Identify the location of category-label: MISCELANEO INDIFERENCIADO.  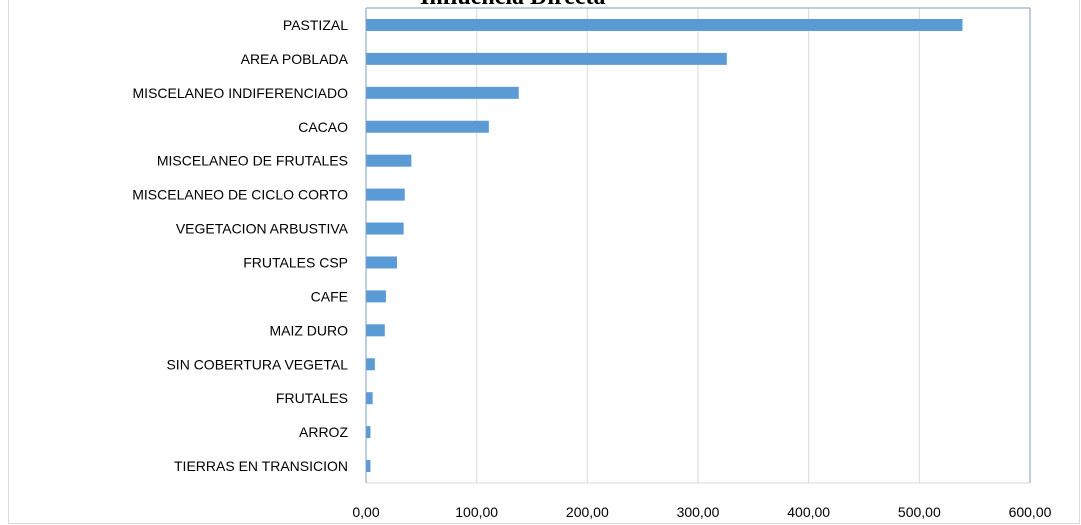
(241, 93).